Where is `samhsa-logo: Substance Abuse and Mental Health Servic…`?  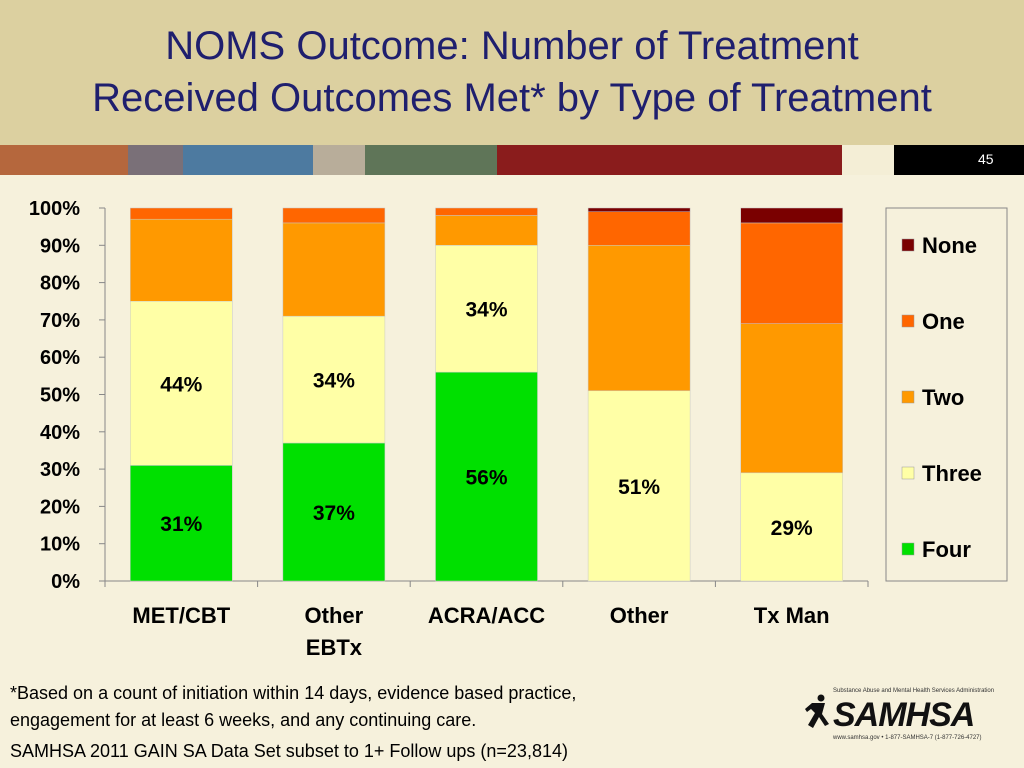 samhsa-logo: Substance Abuse and Mental Health Servic… is located at coordinates (899, 718).